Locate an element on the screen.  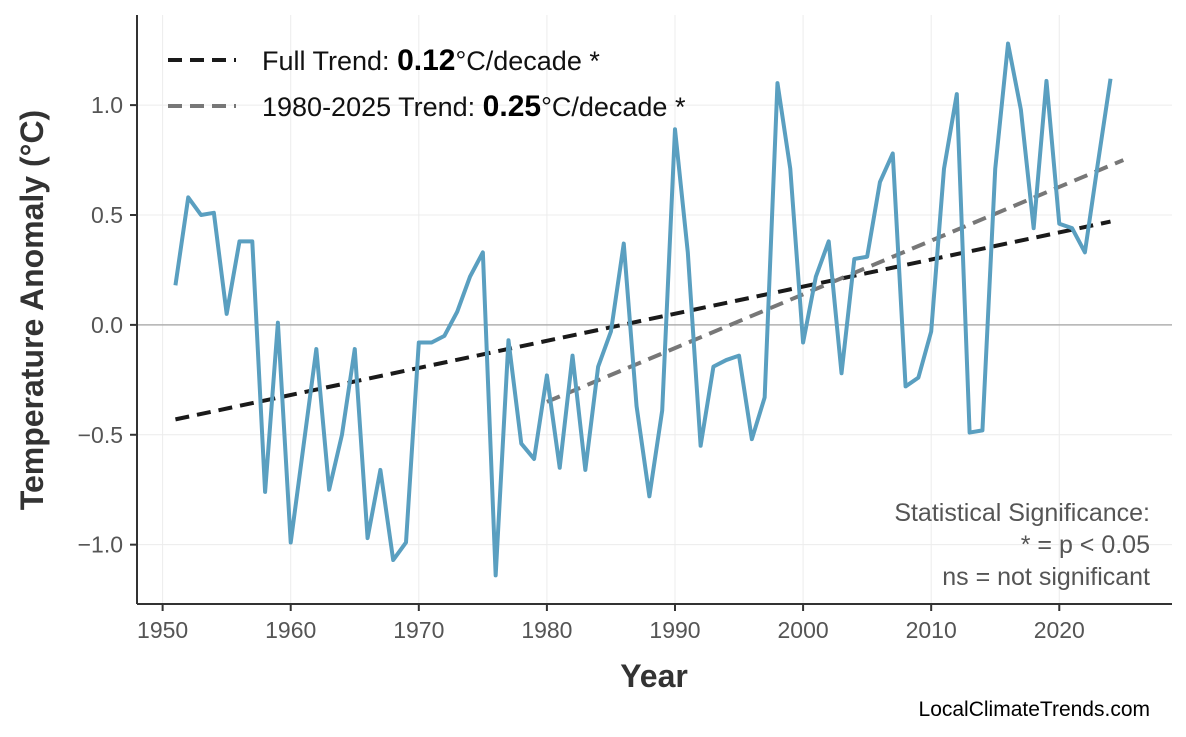
legend-full-trend: Full Trend: 0.12°C/decade * is located at coordinates (431, 60).